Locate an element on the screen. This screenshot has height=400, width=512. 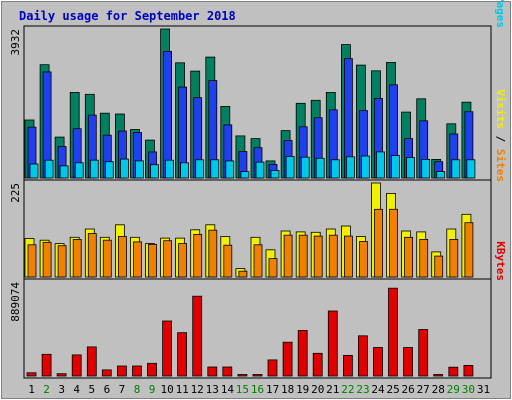
day-label-4: 4 is located at coordinates (76, 389).